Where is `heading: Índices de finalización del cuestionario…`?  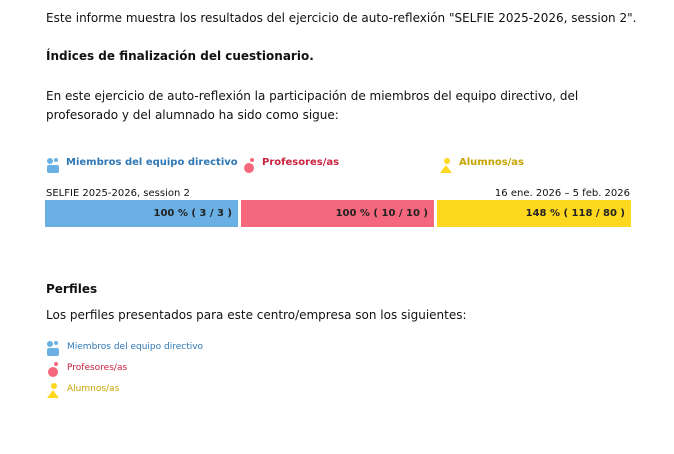 heading: Índices de finalización del cuestionario… is located at coordinates (180, 56).